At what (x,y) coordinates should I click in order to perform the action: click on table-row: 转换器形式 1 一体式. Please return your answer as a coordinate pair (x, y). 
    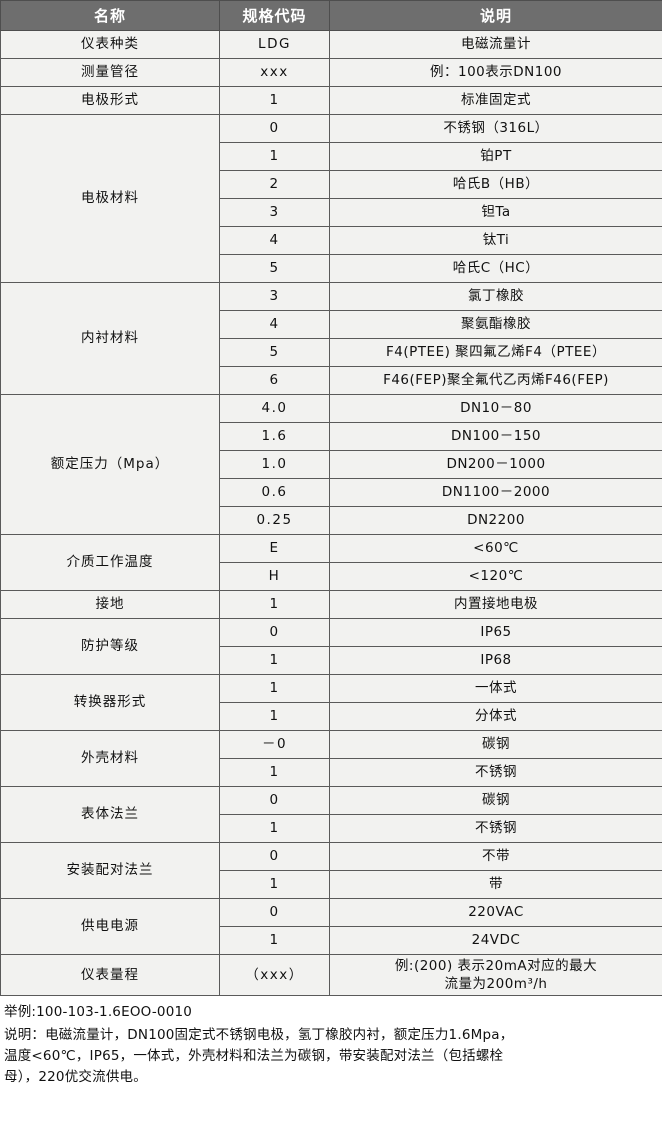
    Looking at the image, I should click on (331, 702).